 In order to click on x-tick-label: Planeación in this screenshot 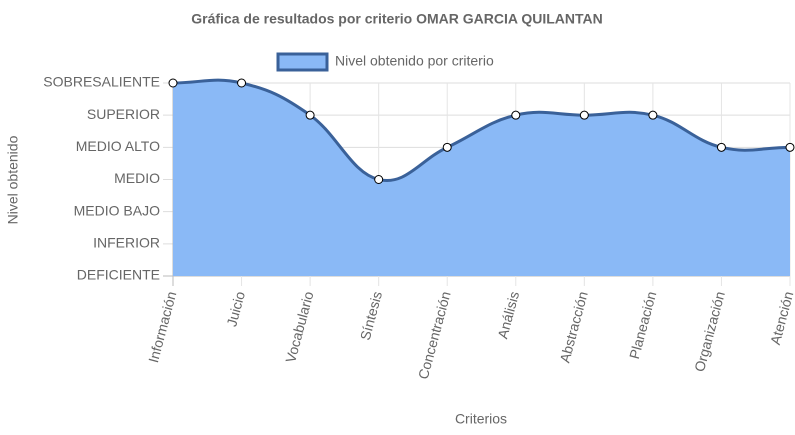, I will do `click(642, 325)`.